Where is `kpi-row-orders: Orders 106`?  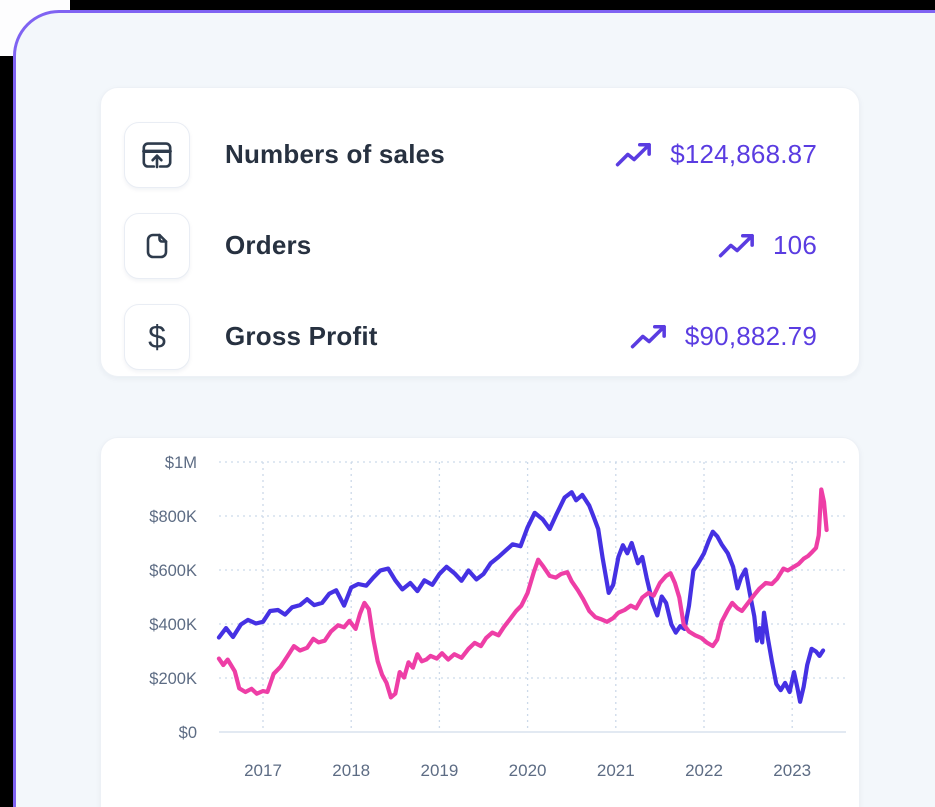
kpi-row-orders: Orders 106 is located at coordinates (470, 245).